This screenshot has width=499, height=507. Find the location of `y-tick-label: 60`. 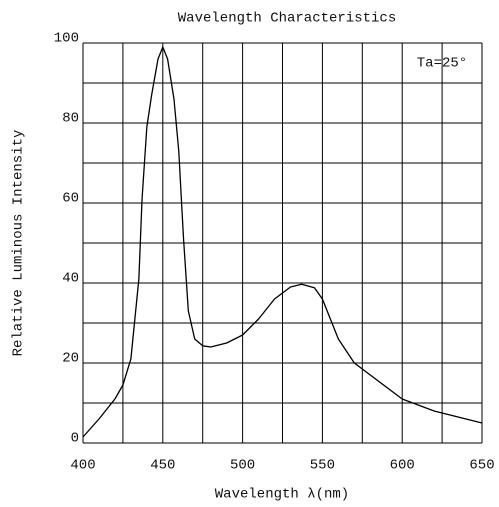

y-tick-label: 60 is located at coordinates (70, 199).